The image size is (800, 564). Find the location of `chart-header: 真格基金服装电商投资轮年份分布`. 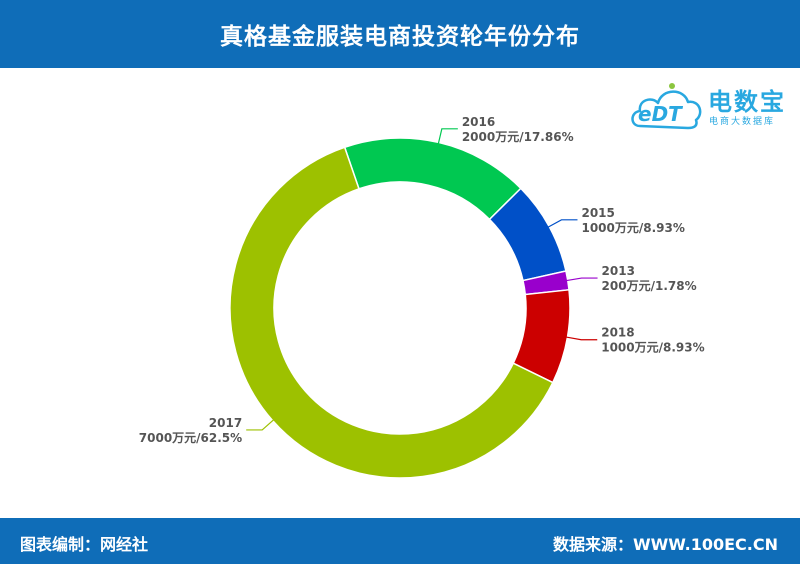

chart-header: 真格基金服装电商投资轮年份分布 is located at coordinates (400, 34).